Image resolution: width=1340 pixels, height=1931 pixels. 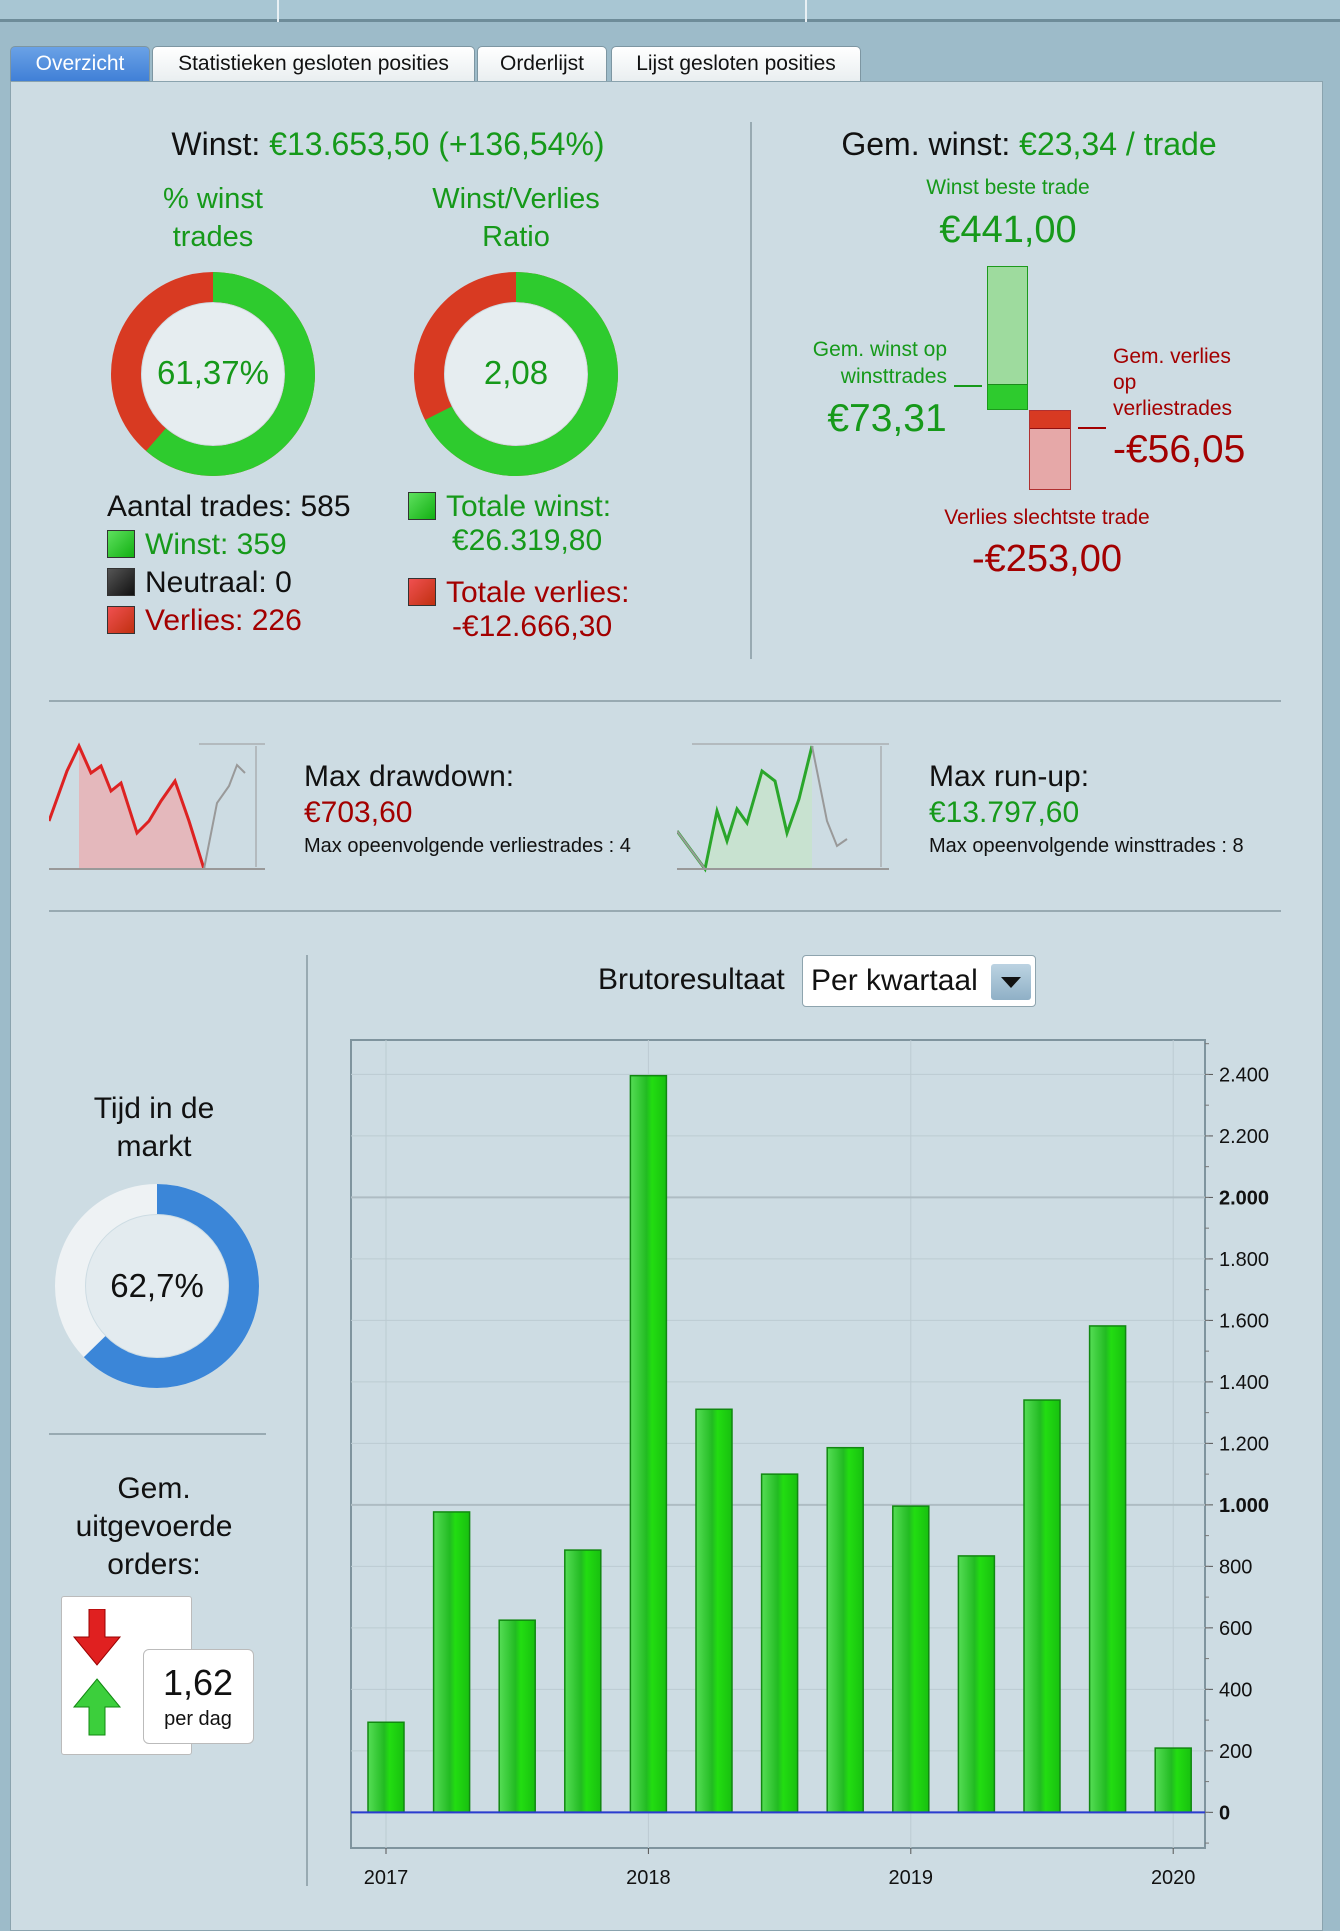 What do you see at coordinates (516, 218) in the screenshot?
I see `ratio-title: Winst/Verlies Ratio` at bounding box center [516, 218].